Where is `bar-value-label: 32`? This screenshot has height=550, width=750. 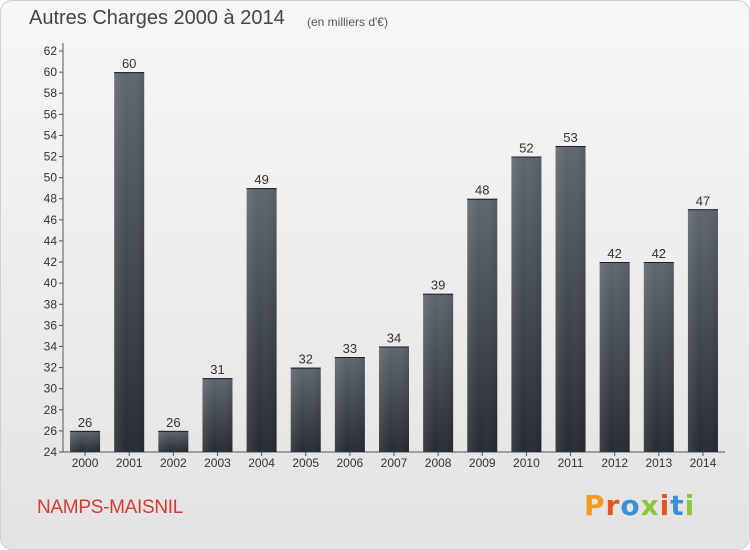
bar-value-label: 32 is located at coordinates (305, 359).